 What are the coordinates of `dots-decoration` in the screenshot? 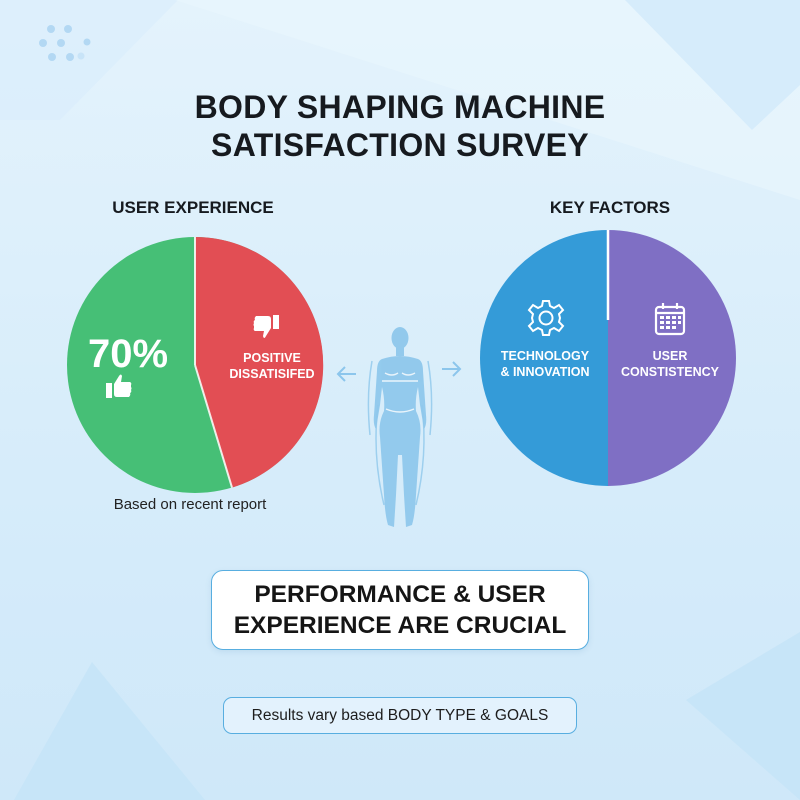 It's located at (65, 43).